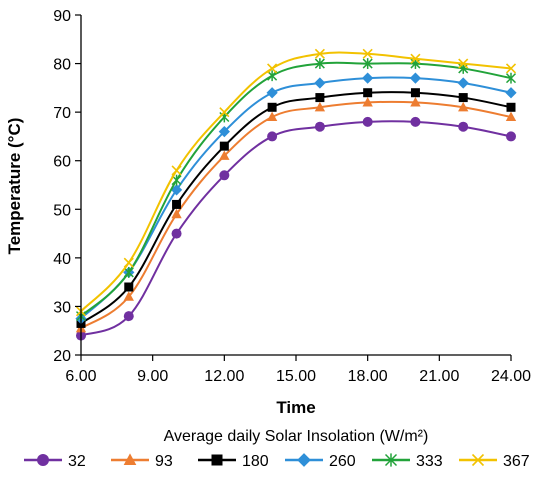 The image size is (550, 481). Describe the element at coordinates (62, 16) in the screenshot. I see `y-tick-label: 90` at that location.